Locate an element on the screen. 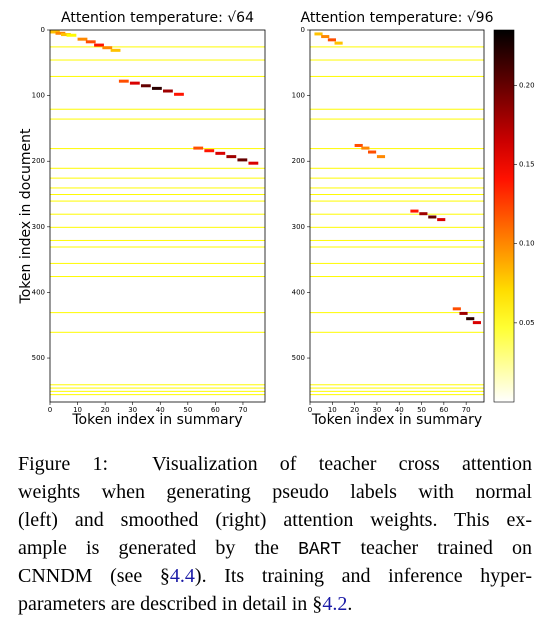 This screenshot has width=547, height=630. x-tick-label: 40 is located at coordinates (160, 410).